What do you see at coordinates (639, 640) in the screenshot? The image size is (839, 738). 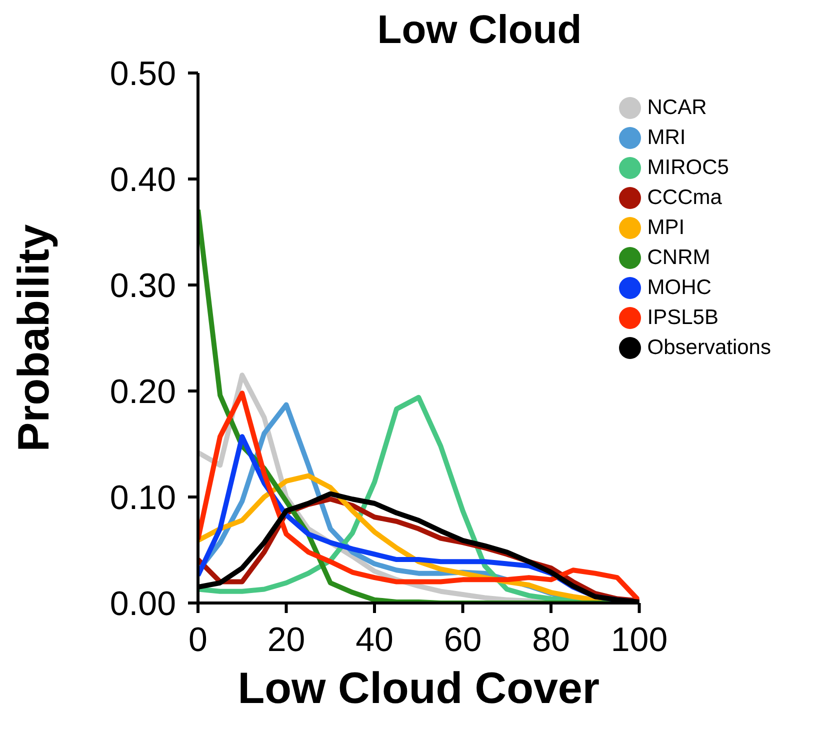 I see `x-tick-label: 100` at bounding box center [639, 640].